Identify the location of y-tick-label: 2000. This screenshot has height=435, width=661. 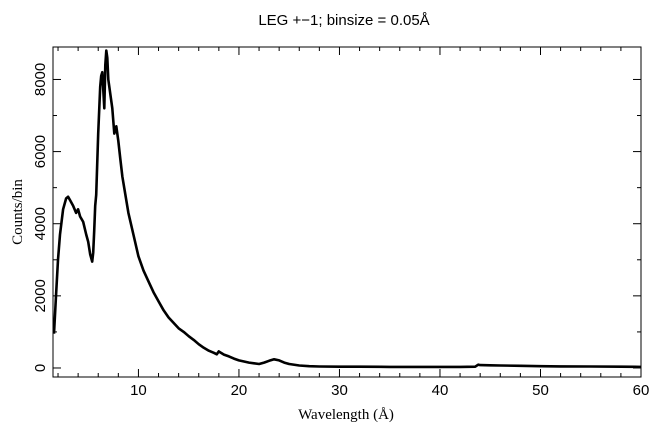
(40, 295).